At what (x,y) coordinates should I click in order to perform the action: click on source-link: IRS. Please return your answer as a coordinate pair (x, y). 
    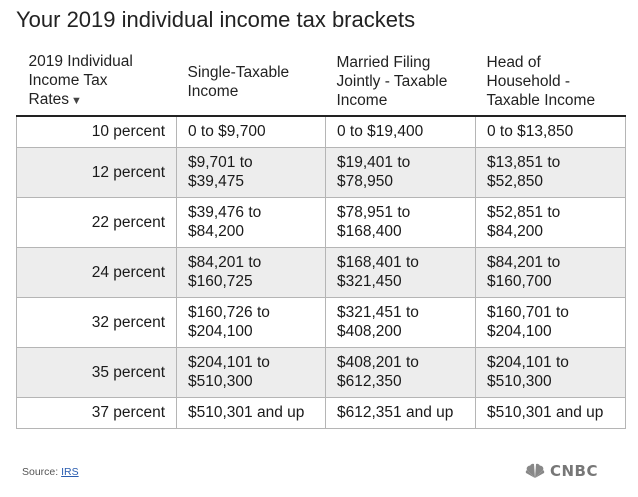
    Looking at the image, I should click on (70, 472).